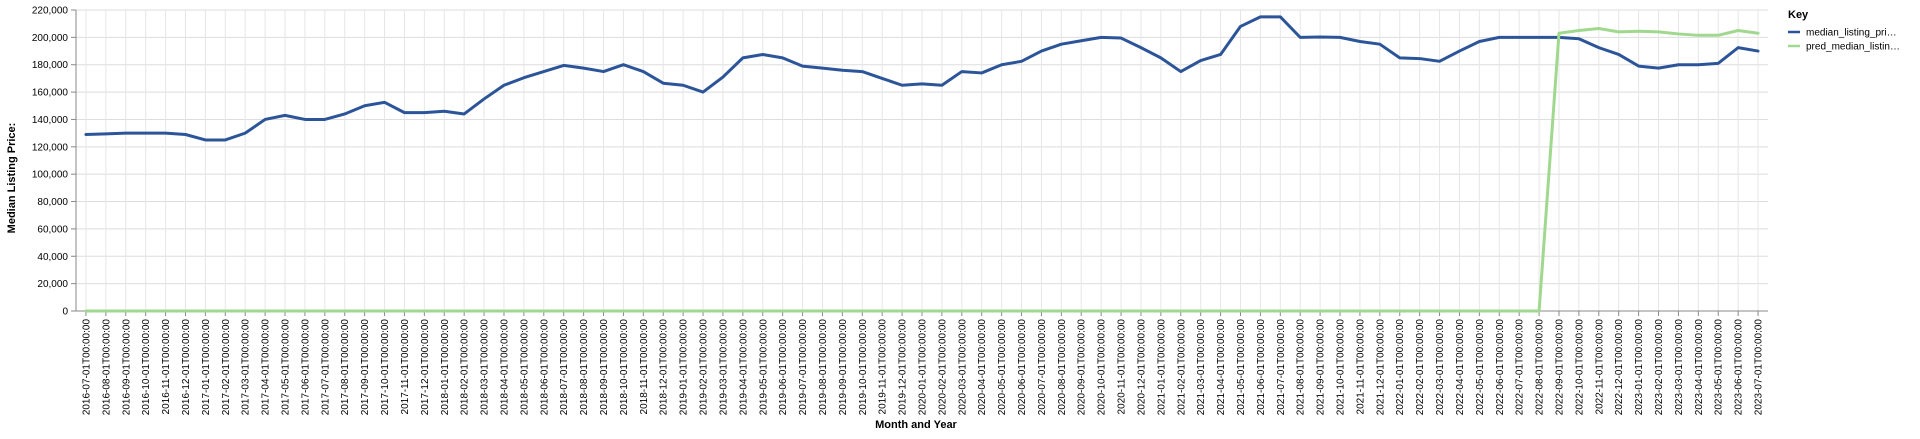  I want to click on y-tick-label: 60,000, so click(52, 229).